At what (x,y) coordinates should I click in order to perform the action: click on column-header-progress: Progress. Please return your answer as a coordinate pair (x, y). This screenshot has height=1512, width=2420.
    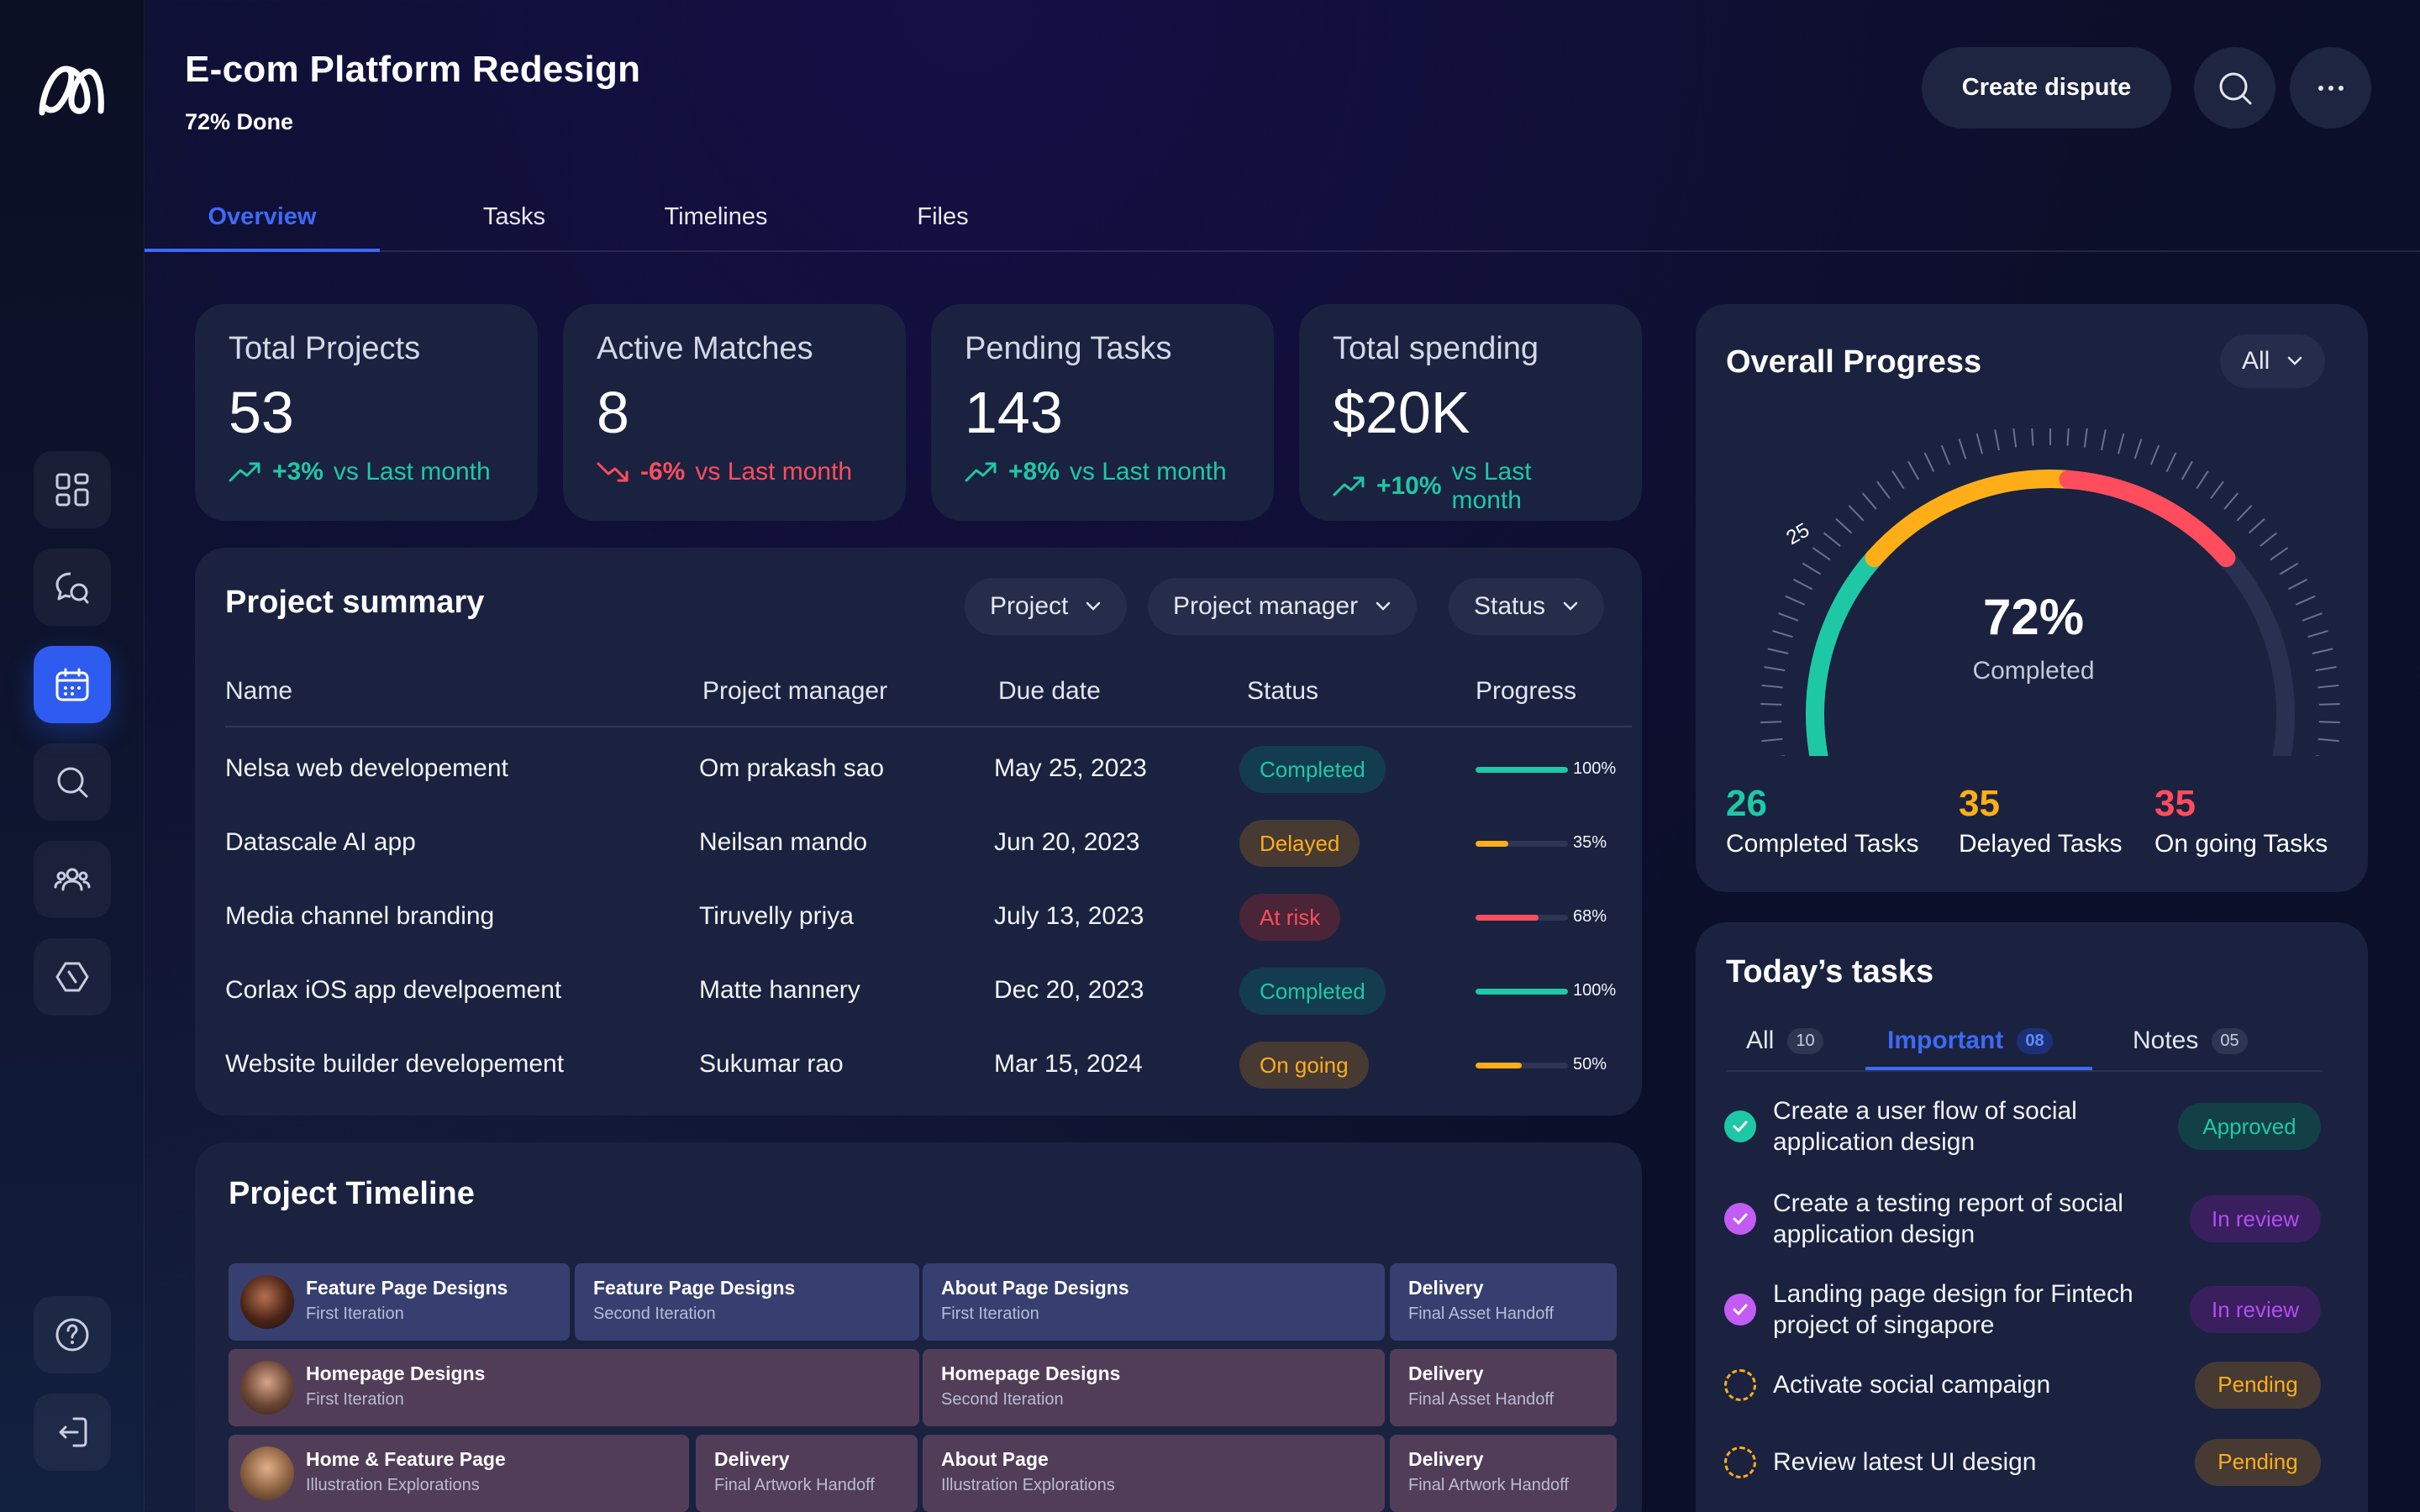
    Looking at the image, I should click on (1527, 691).